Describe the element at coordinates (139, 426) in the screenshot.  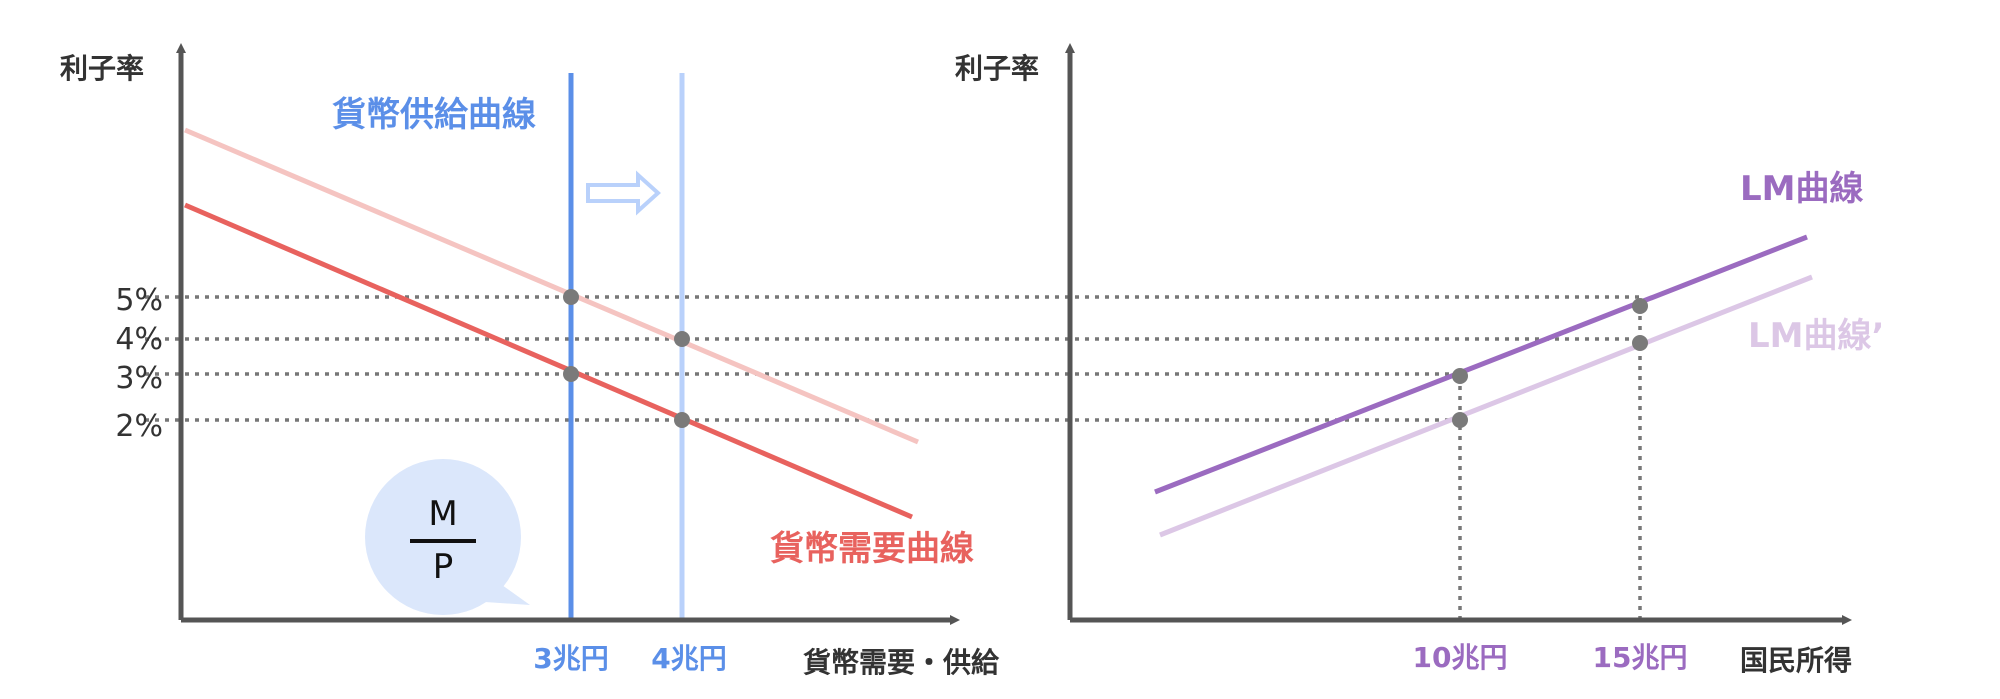
I see `y-tick-2pct: 2%` at that location.